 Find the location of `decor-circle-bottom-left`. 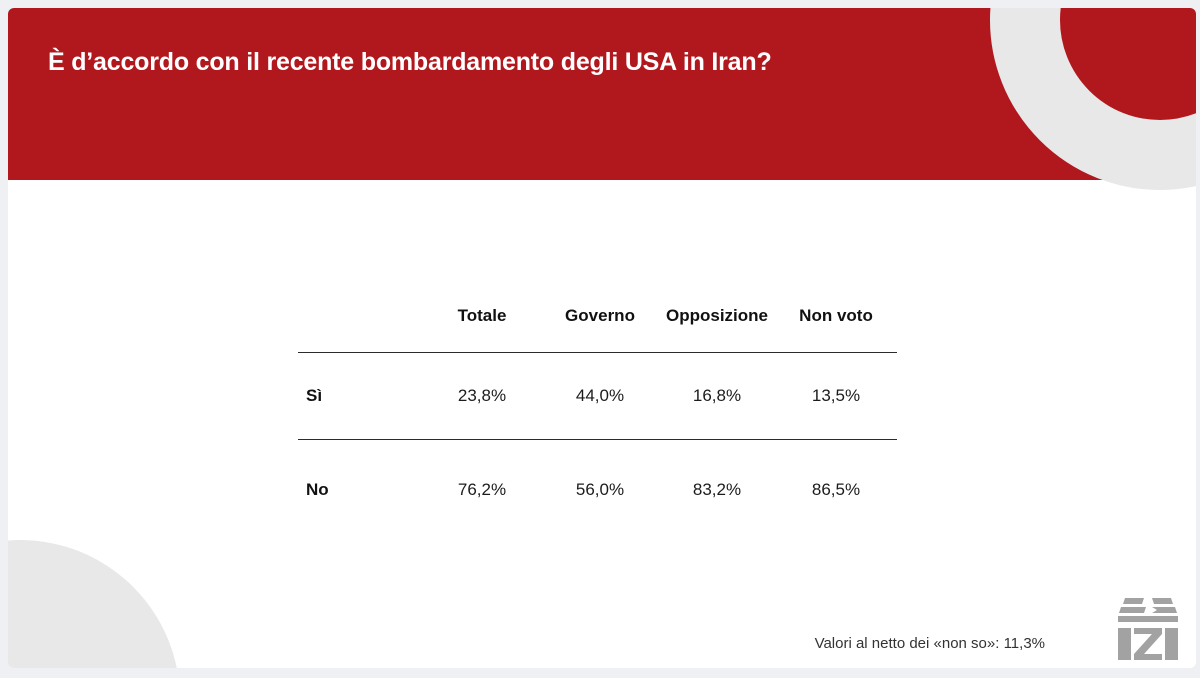

decor-circle-bottom-left is located at coordinates (94, 604).